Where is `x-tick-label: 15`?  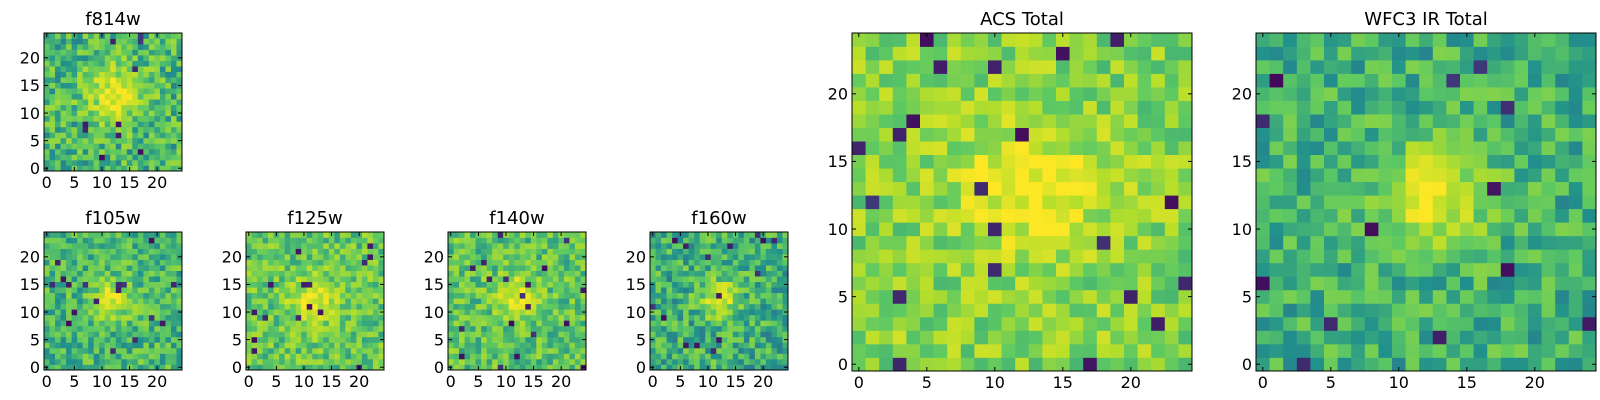
x-tick-label: 15 is located at coordinates (129, 182).